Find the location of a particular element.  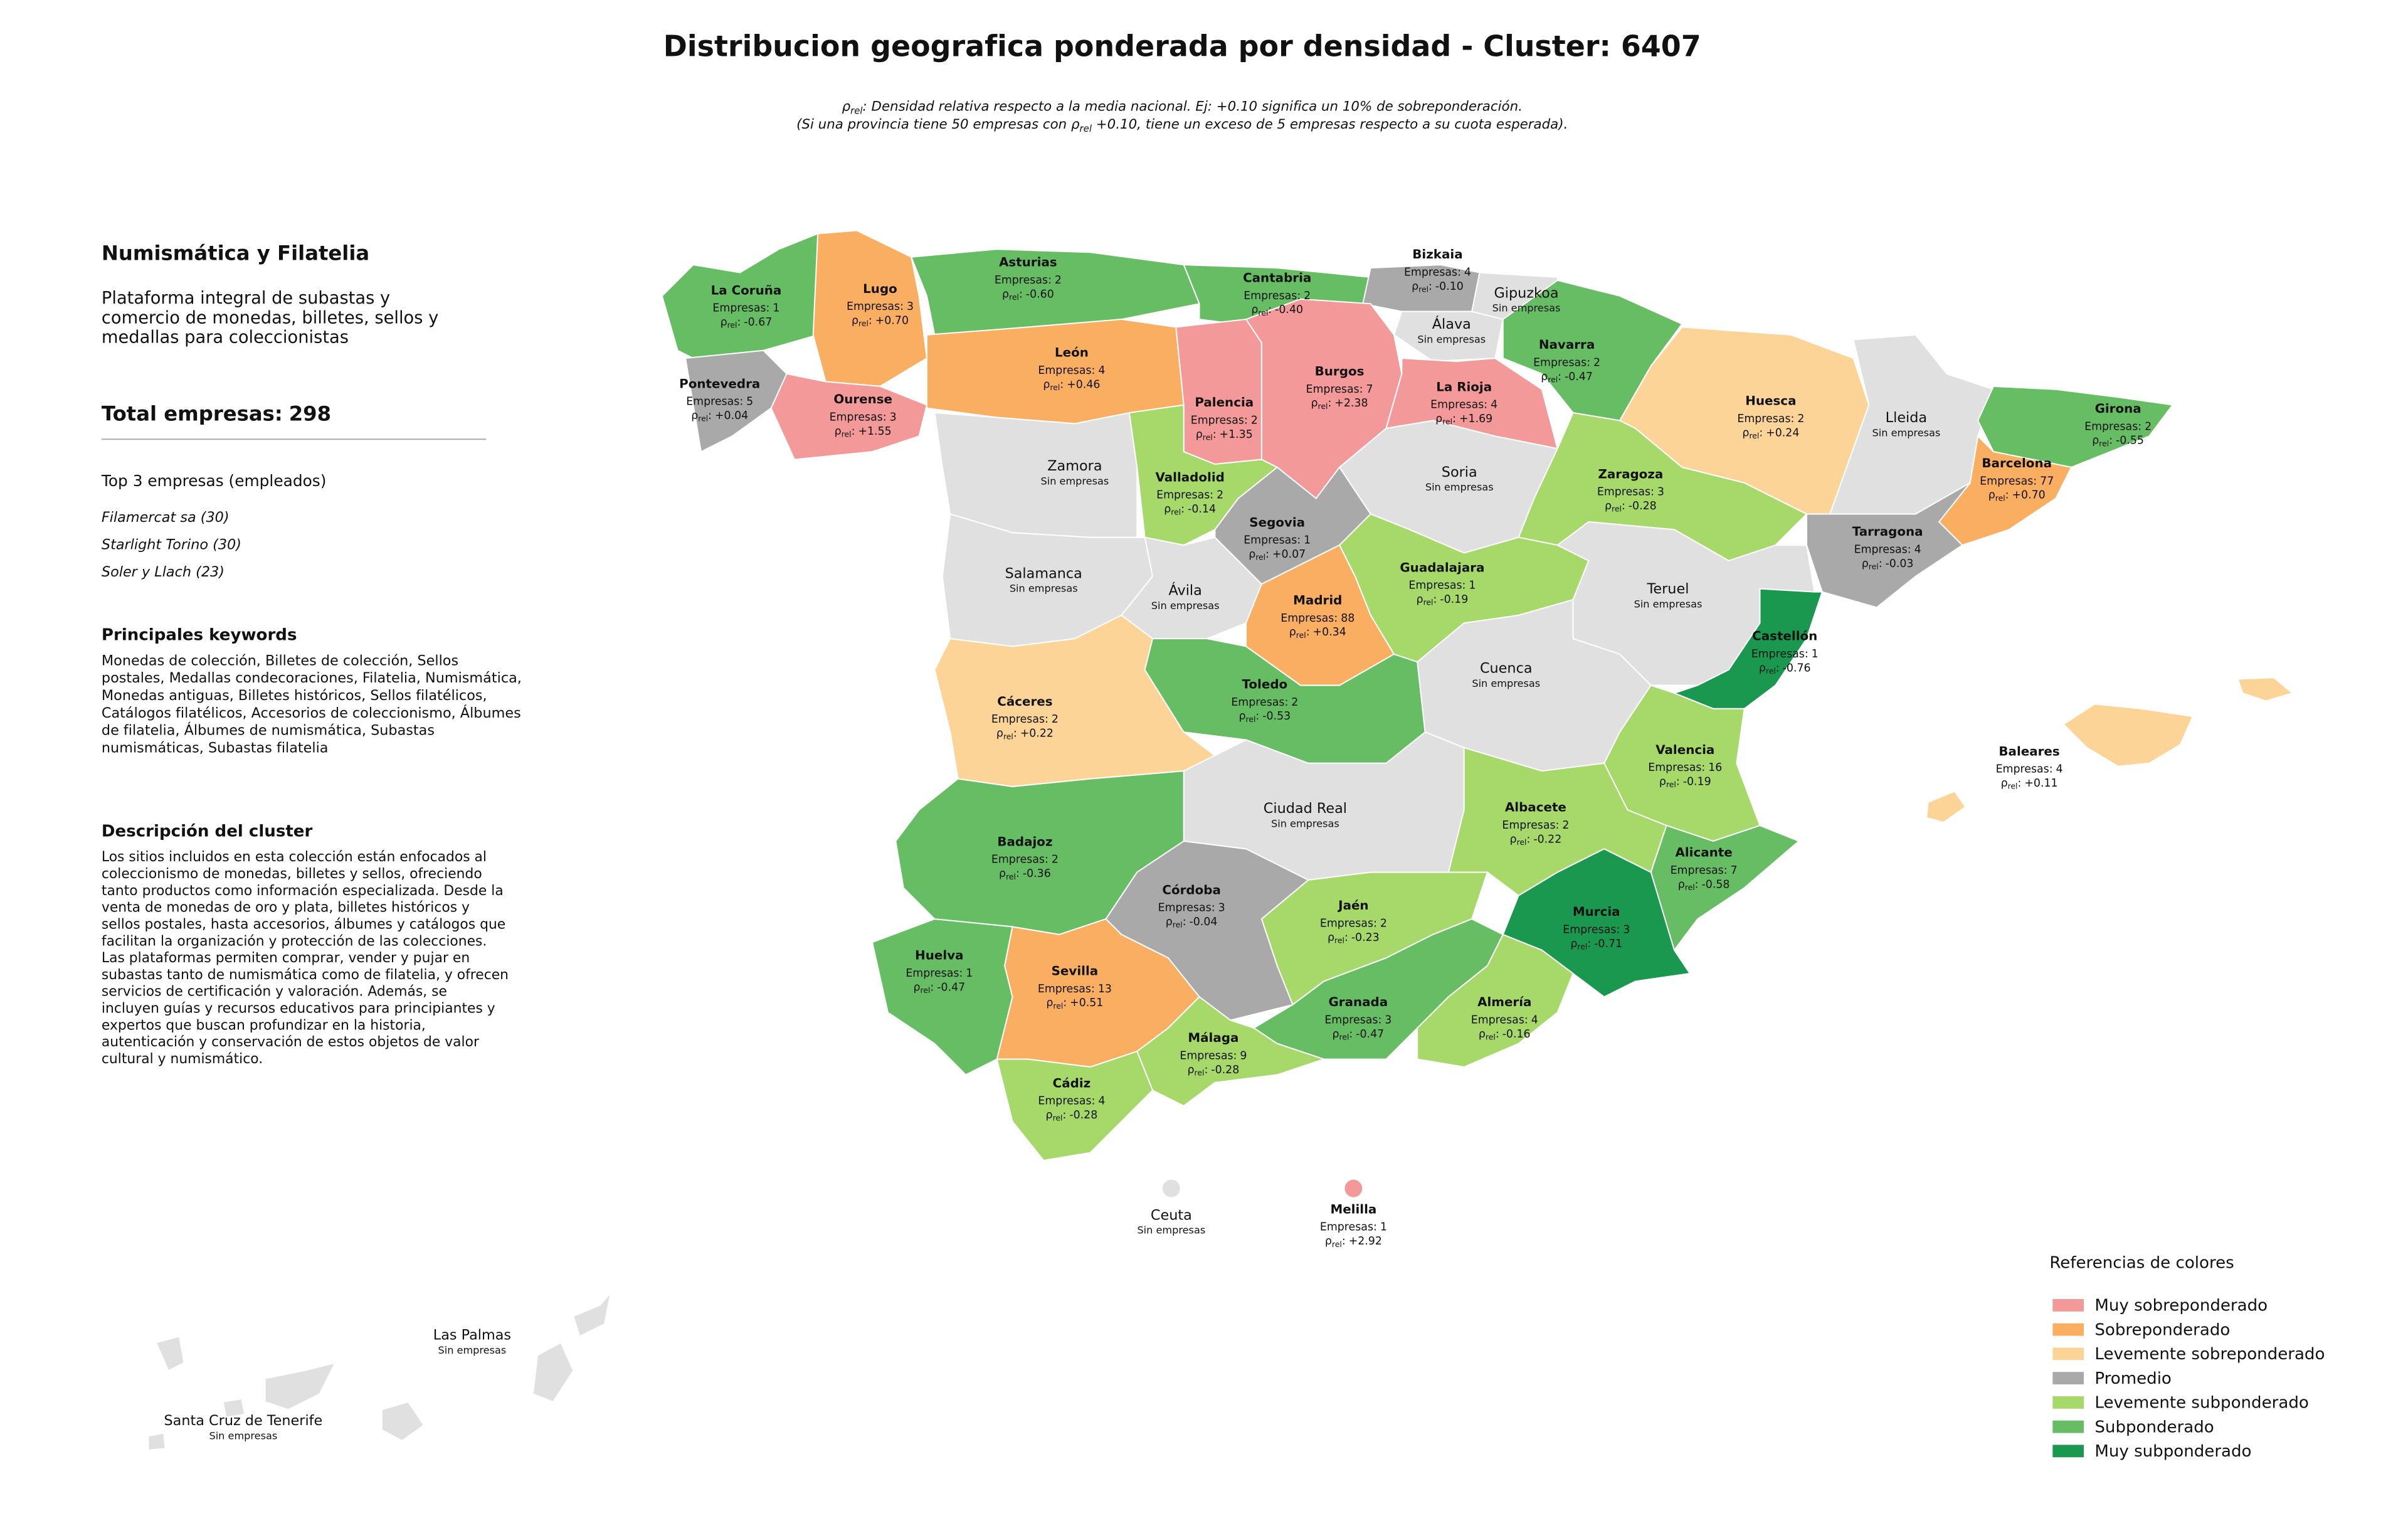

province-name: Guadalajara is located at coordinates (1442, 567).